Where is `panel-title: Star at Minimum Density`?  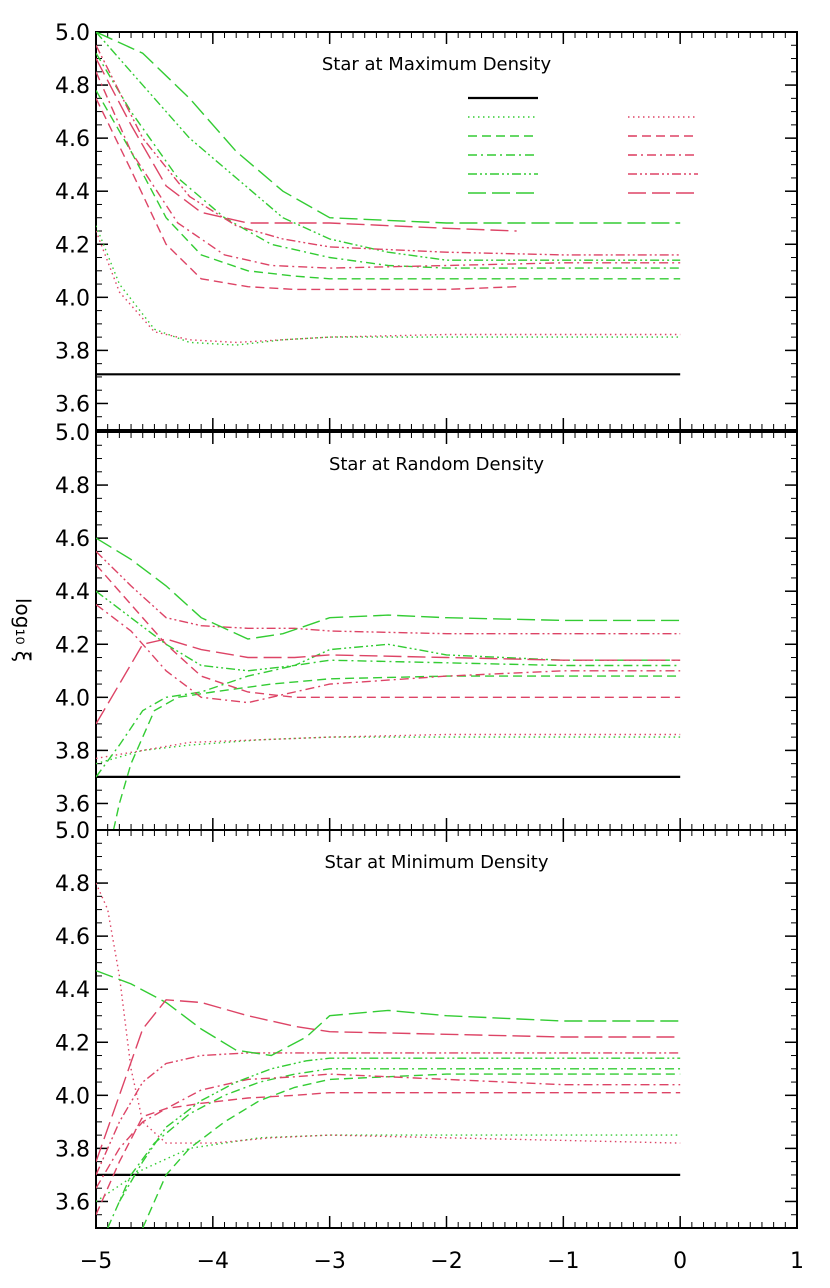 panel-title: Star at Minimum Density is located at coordinates (436, 862).